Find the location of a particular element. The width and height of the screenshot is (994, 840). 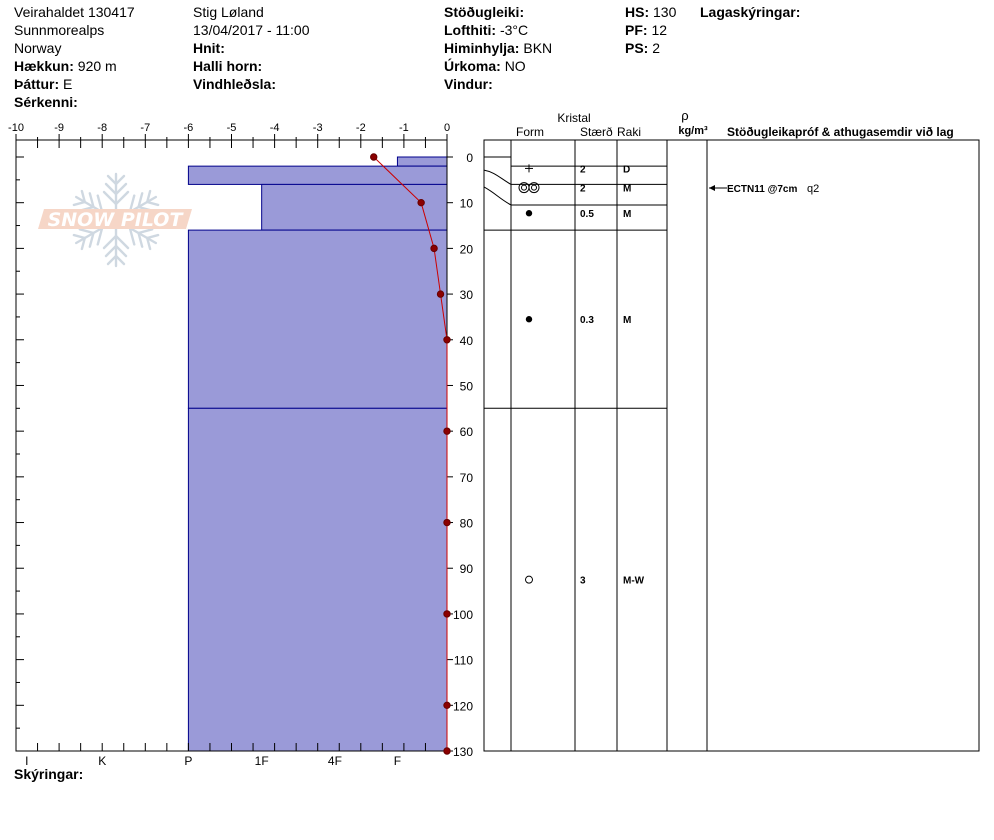

size-header: Stærð is located at coordinates (596, 132).